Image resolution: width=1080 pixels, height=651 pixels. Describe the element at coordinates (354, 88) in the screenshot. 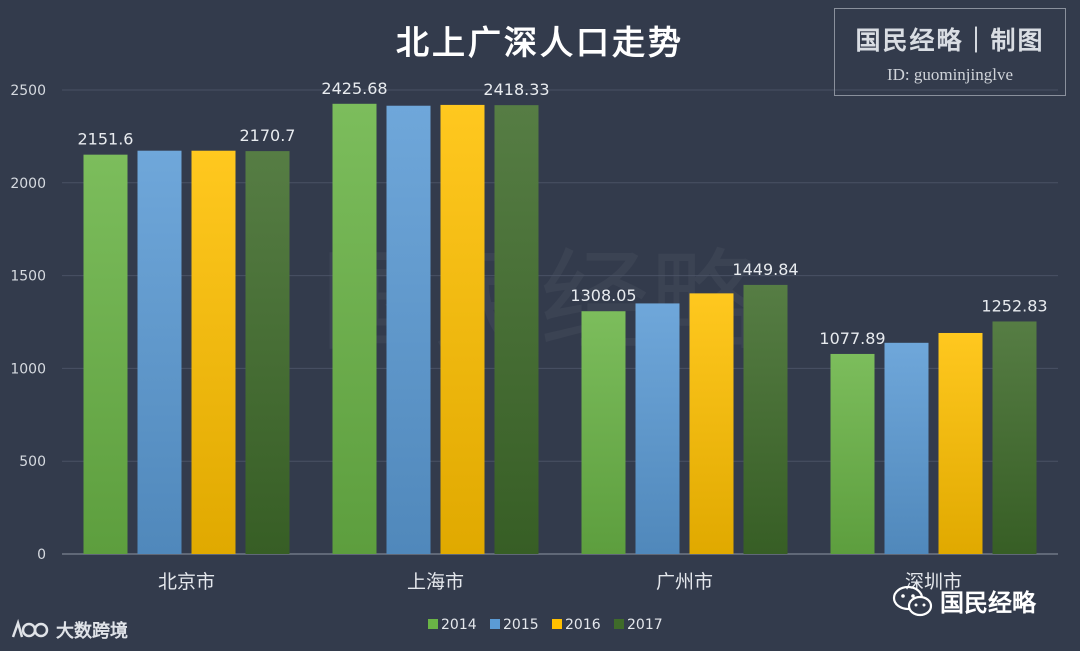

I see `data-label: 2425.68` at that location.